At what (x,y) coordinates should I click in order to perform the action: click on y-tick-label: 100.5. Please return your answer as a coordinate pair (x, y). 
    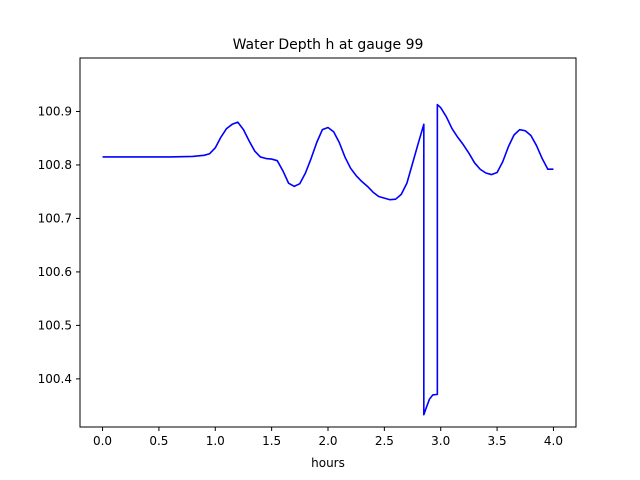
    Looking at the image, I should click on (55, 325).